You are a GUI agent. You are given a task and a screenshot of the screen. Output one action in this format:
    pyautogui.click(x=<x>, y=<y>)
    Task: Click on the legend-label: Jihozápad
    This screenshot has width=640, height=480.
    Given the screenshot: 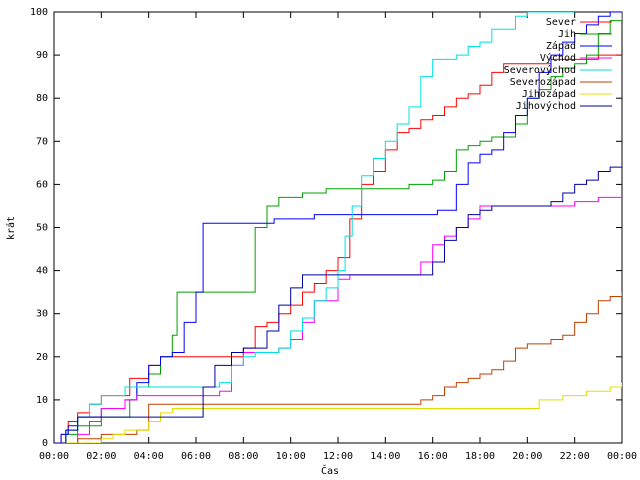 What is the action you would take?
    pyautogui.click(x=549, y=94)
    